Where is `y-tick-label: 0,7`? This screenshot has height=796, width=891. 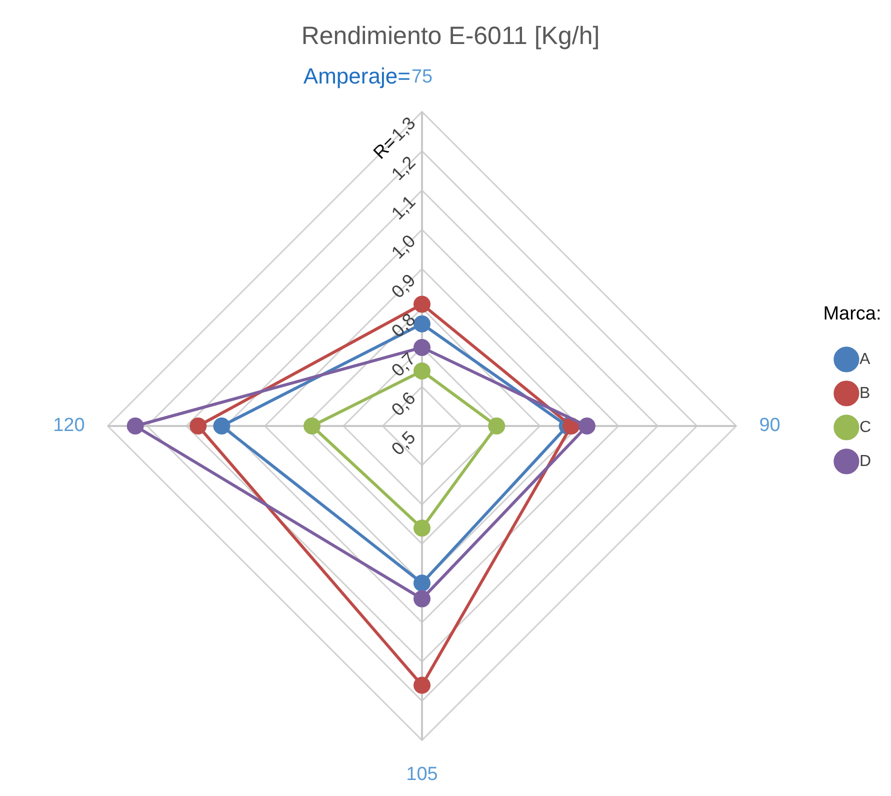 y-tick-label: 0,7 is located at coordinates (404, 364).